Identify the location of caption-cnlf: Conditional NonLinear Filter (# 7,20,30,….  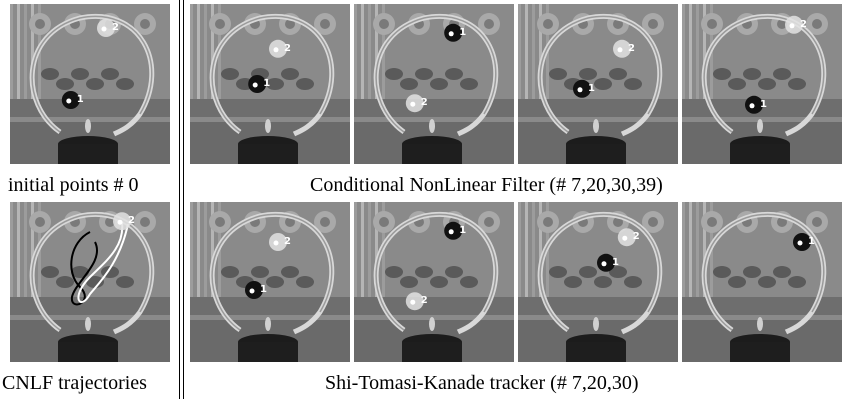
(486, 185).